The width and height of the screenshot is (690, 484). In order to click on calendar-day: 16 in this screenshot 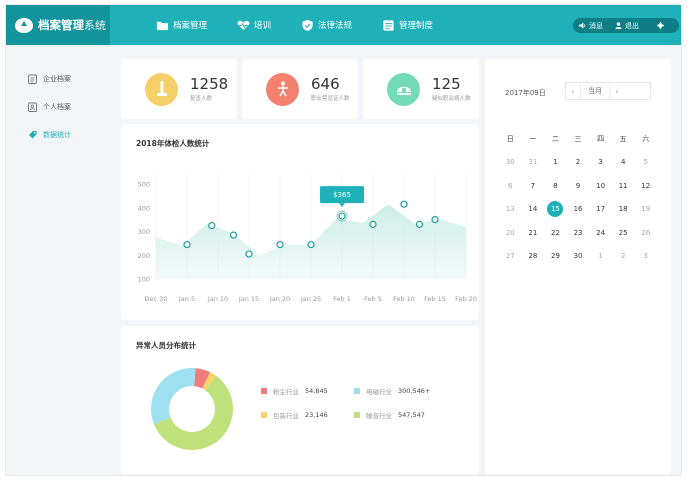, I will do `click(578, 209)`.